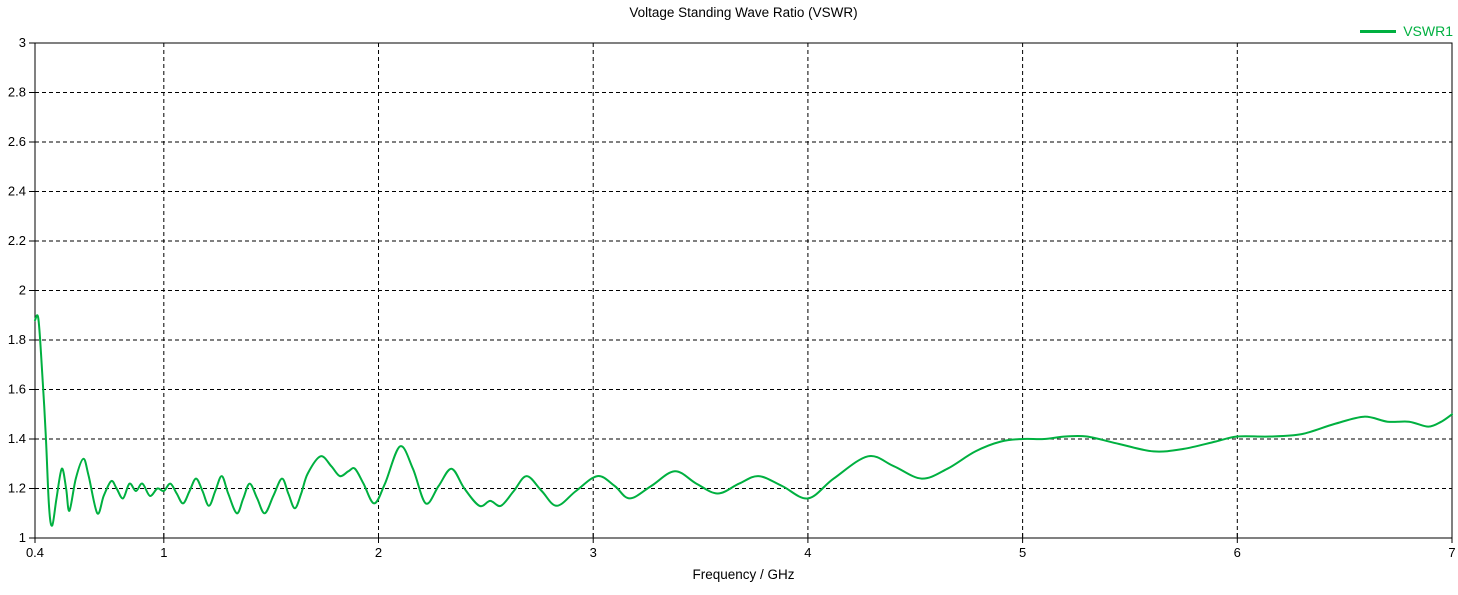 This screenshot has height=595, width=1458. I want to click on y-tick-label: 3, so click(22, 42).